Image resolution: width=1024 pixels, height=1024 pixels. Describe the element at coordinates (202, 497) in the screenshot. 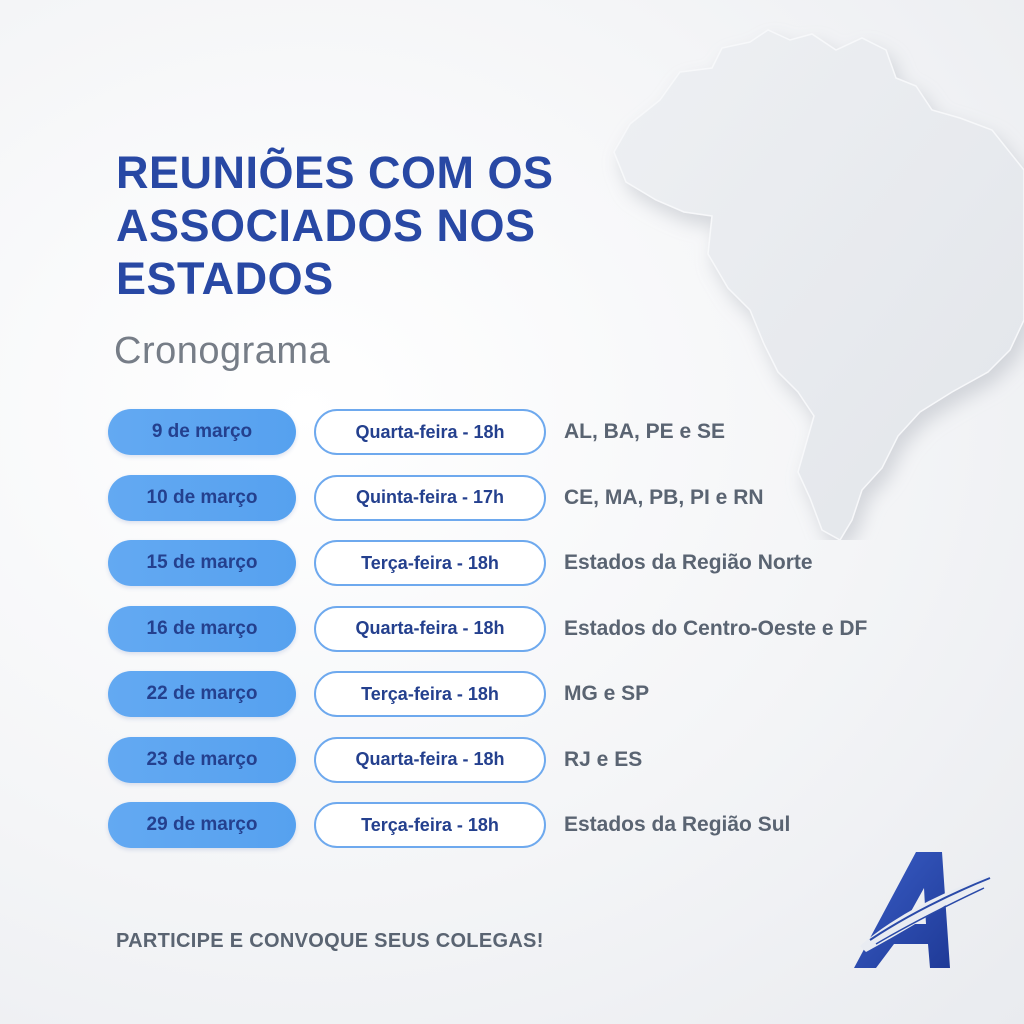

I see `date-pill: 10 de março` at that location.